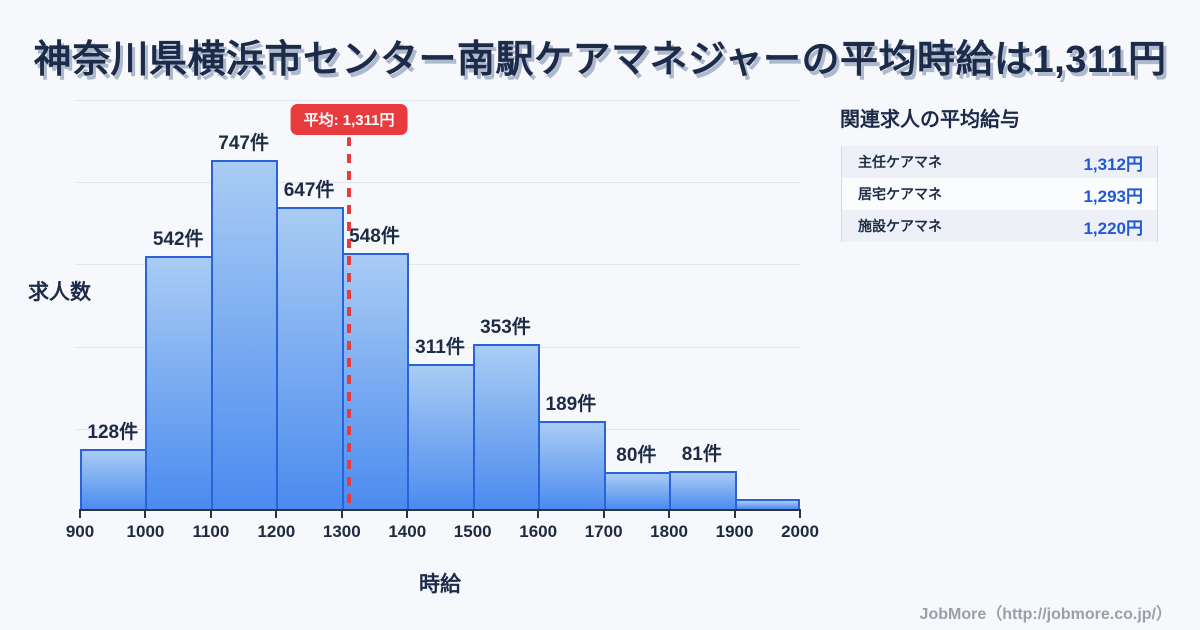  What do you see at coordinates (440, 584) in the screenshot?
I see `x-axis-label: 時給` at bounding box center [440, 584].